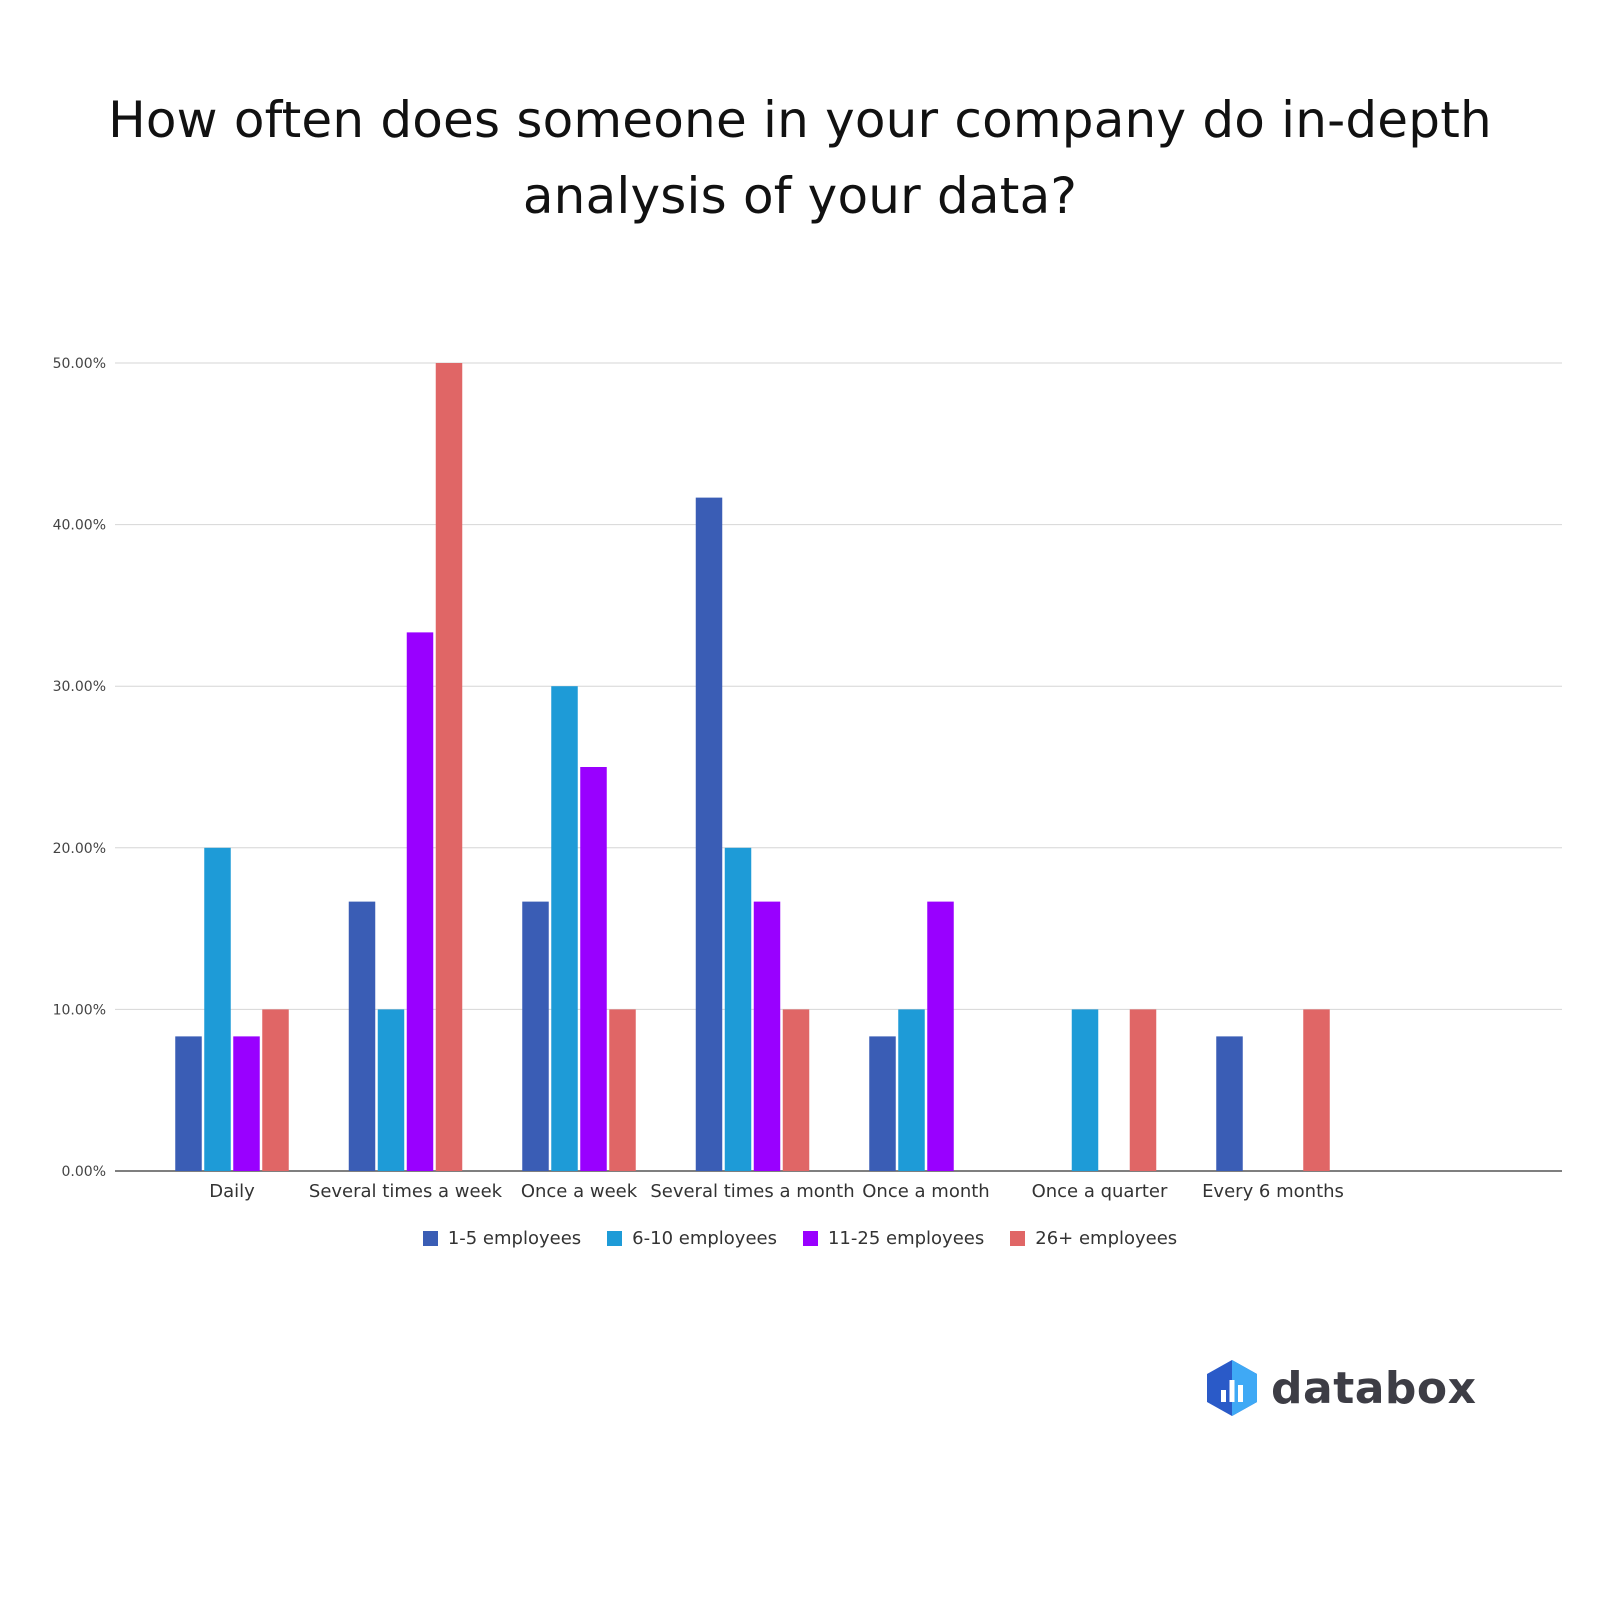 Image resolution: width=1600 pixels, height=1600 pixels. Describe the element at coordinates (79, 526) in the screenshot. I see `y-tick-label: 40.00%` at that location.